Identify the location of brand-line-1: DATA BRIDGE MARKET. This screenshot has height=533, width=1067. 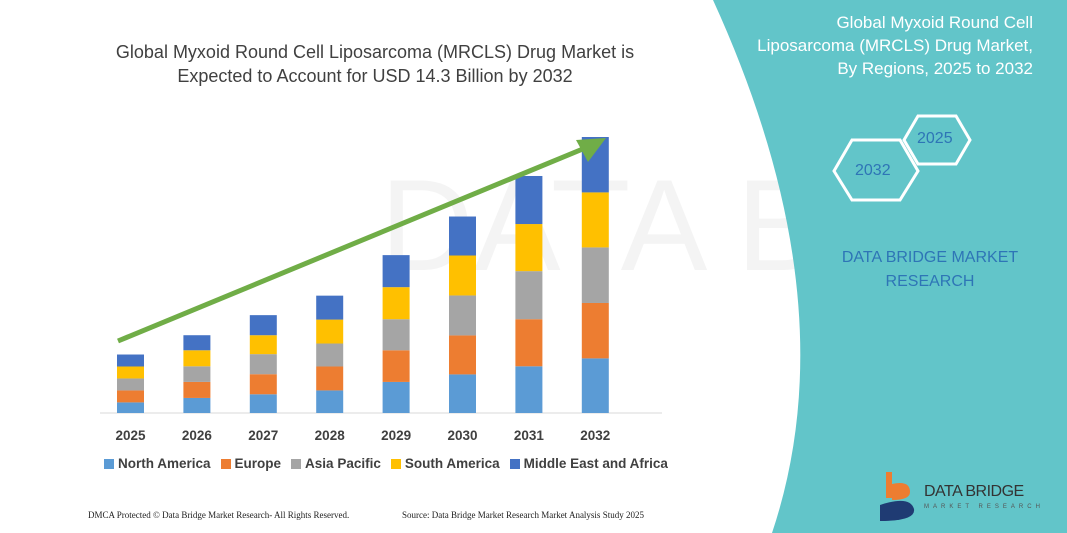
(930, 257).